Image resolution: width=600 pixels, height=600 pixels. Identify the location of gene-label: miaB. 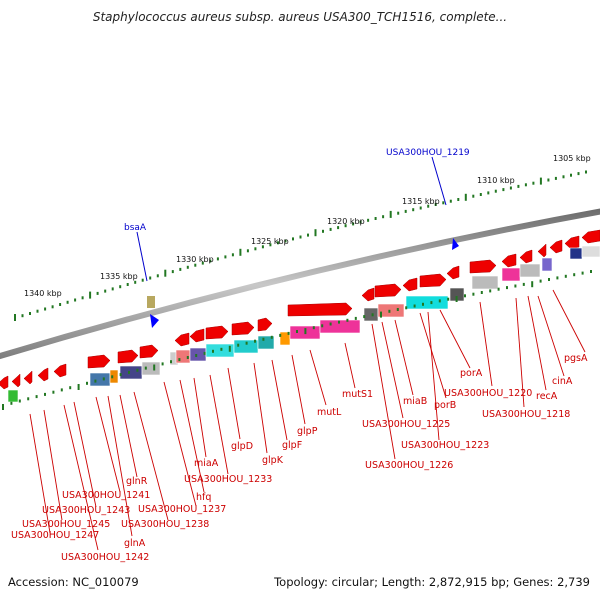
(415, 401).